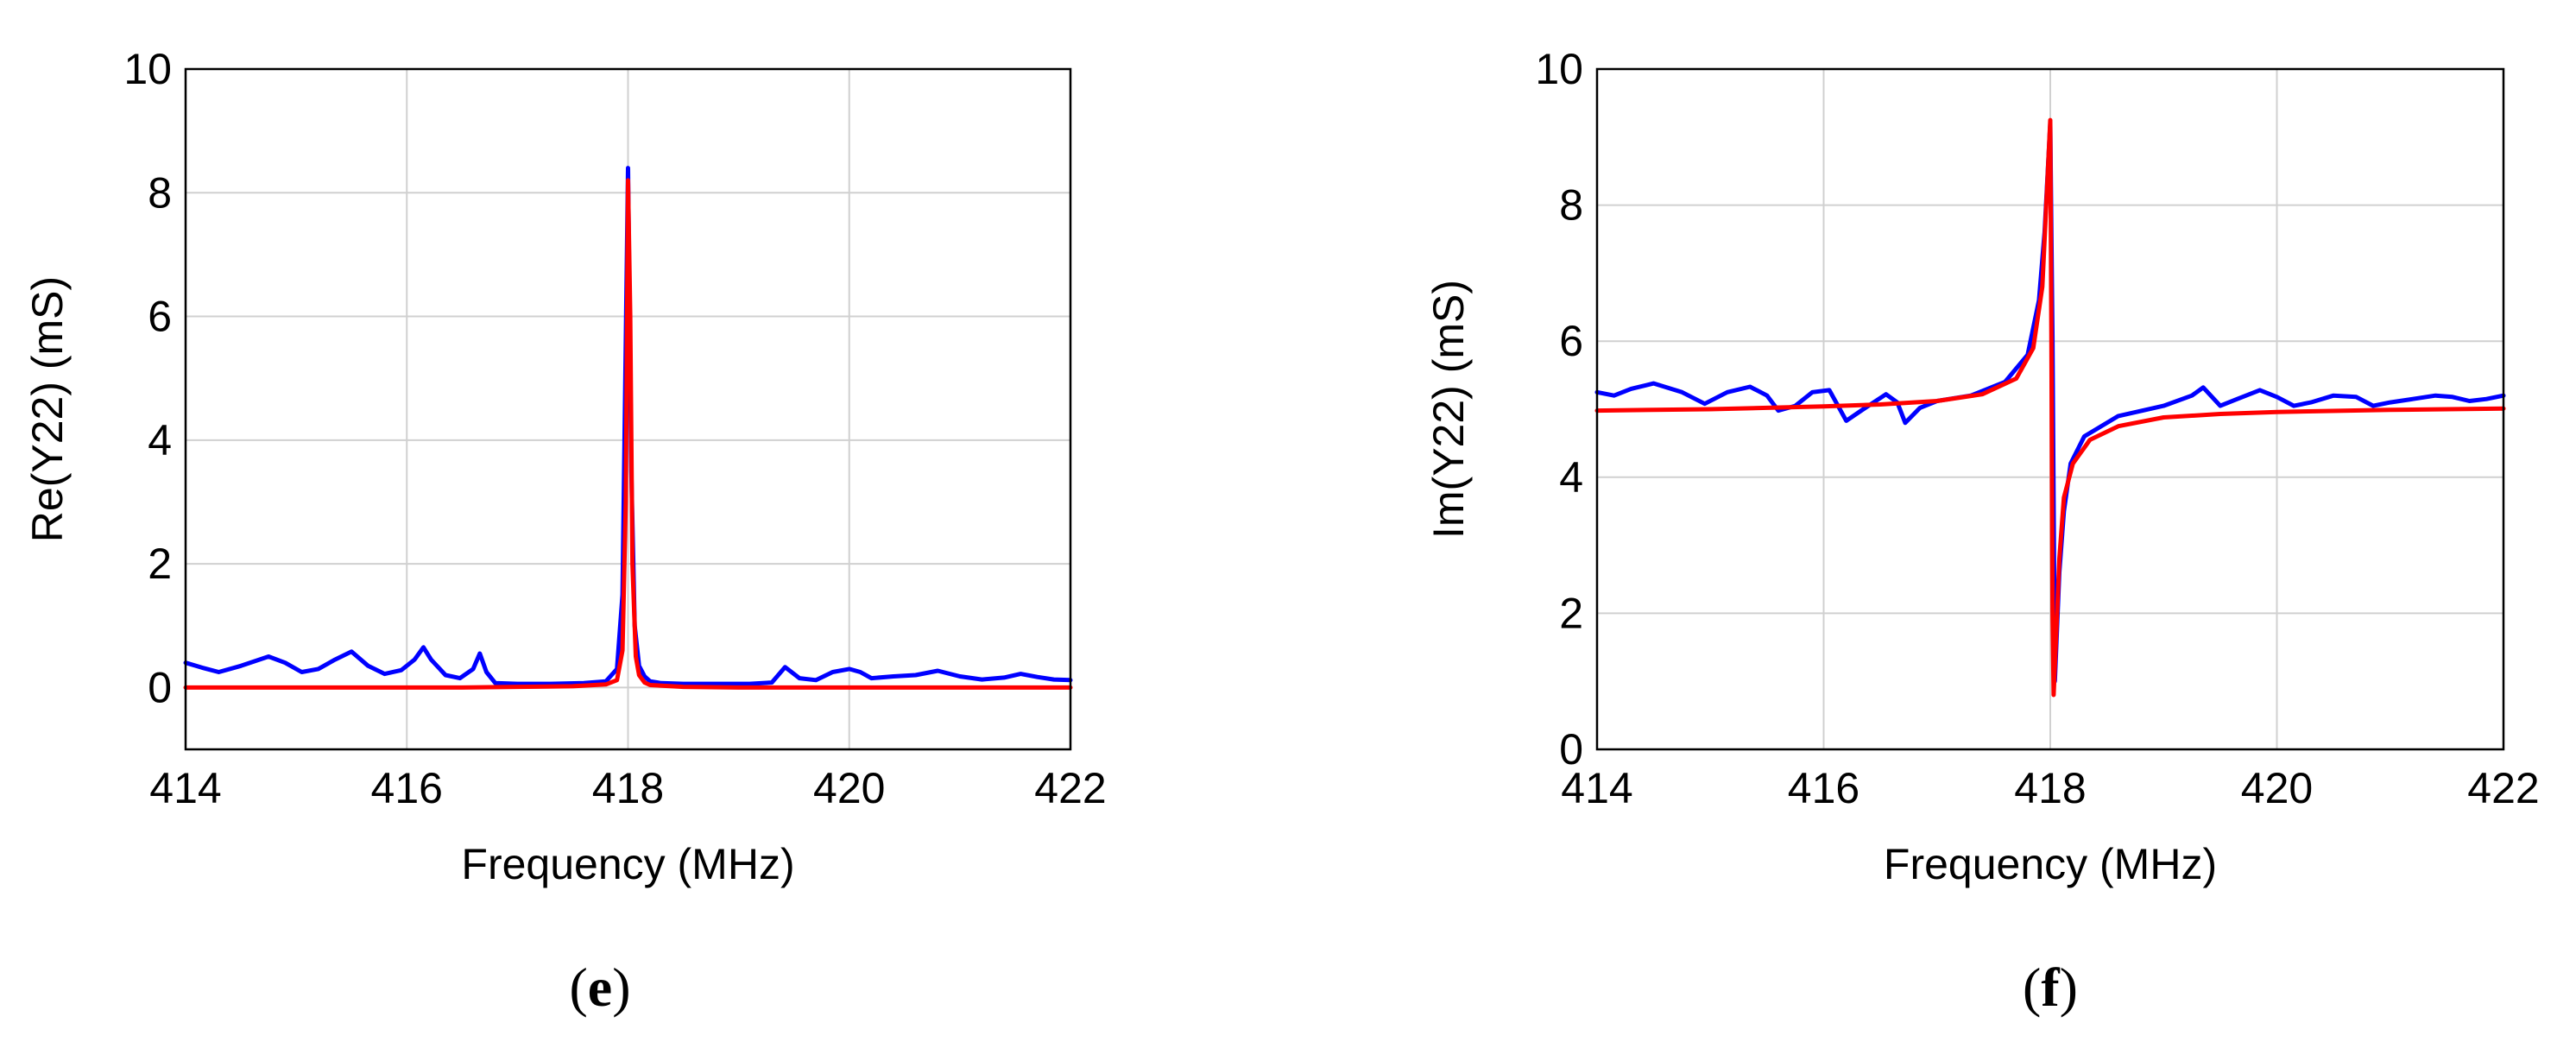 Image resolution: width=2576 pixels, height=1042 pixels. Describe the element at coordinates (2050, 988) in the screenshot. I see `panel-label: (f)` at that location.